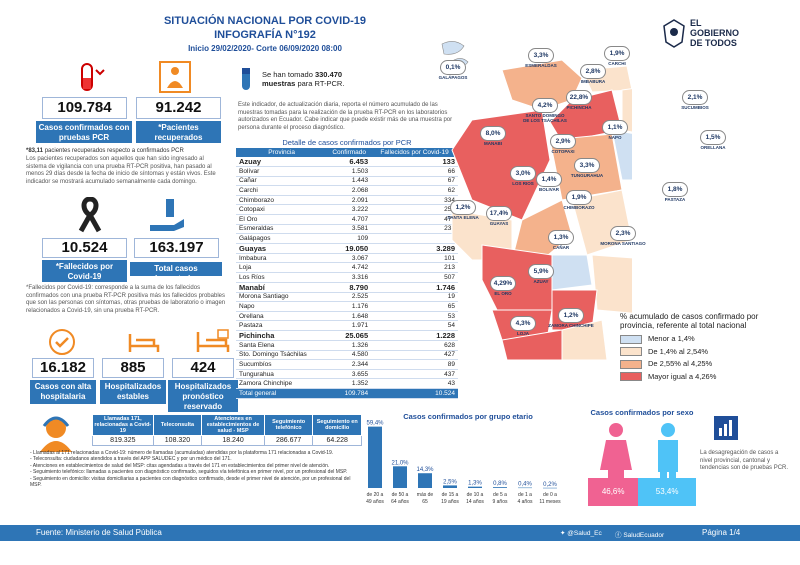 This screenshot has height=565, width=800. I want to click on province-name-3: CARCHI, so click(617, 63).